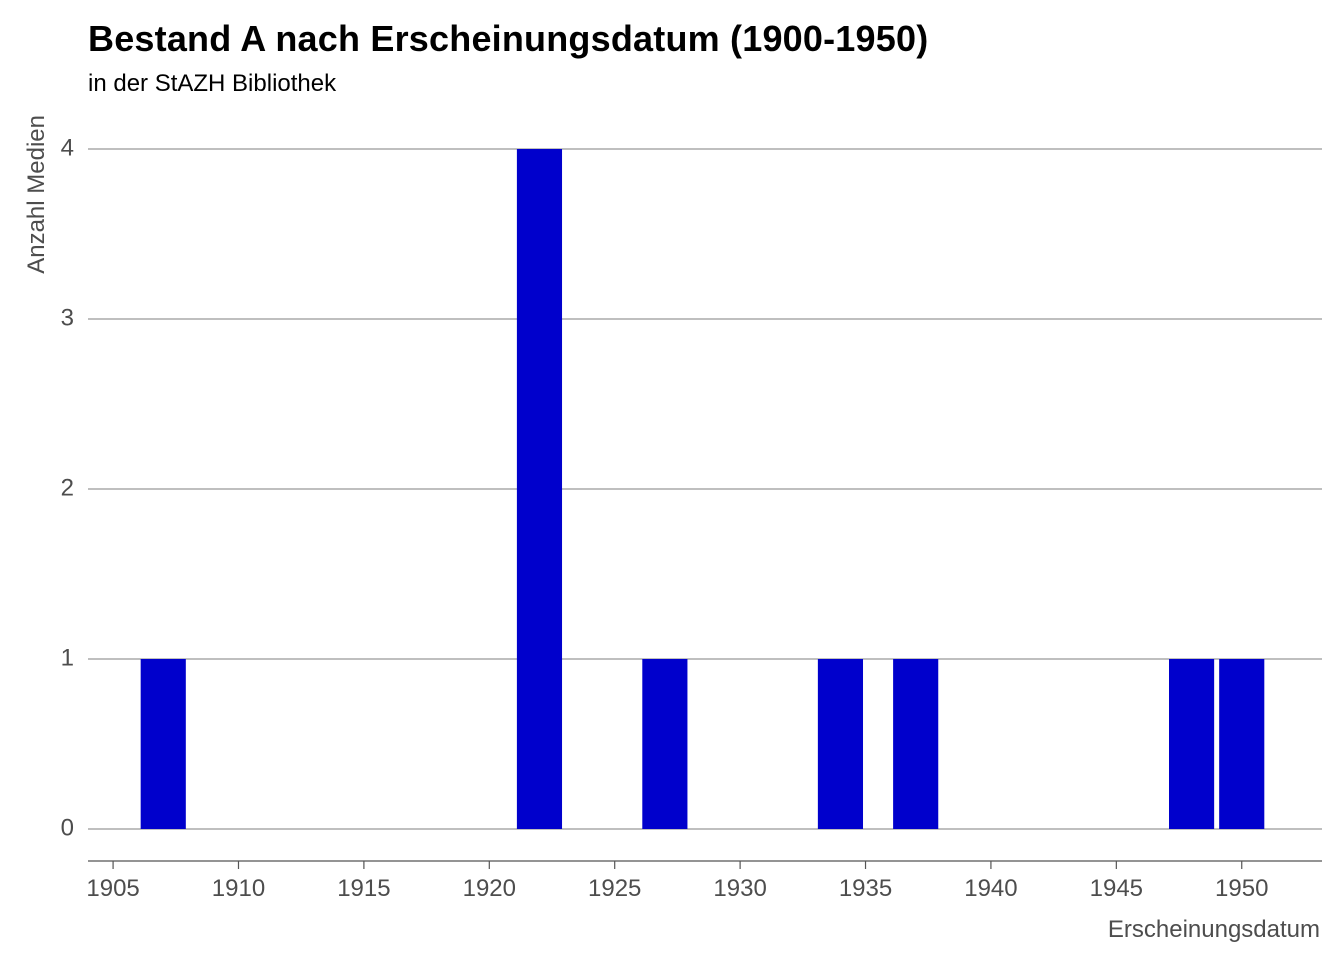 This screenshot has width=1344, height=960. Describe the element at coordinates (112, 888) in the screenshot. I see `x-tick-label: 1905` at that location.